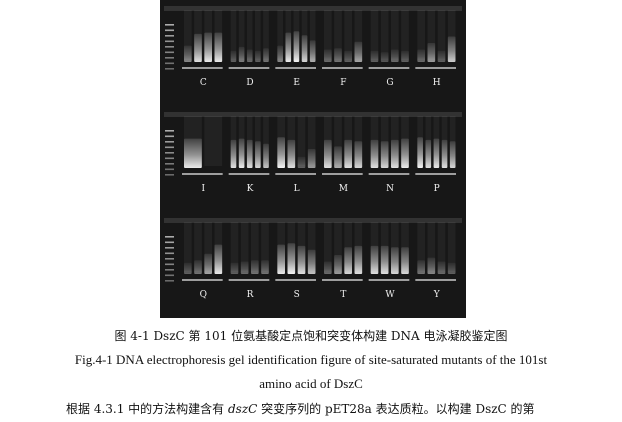 The height and width of the screenshot is (422, 622). Describe the element at coordinates (297, 189) in the screenshot. I see `lane-group-label: L` at that location.